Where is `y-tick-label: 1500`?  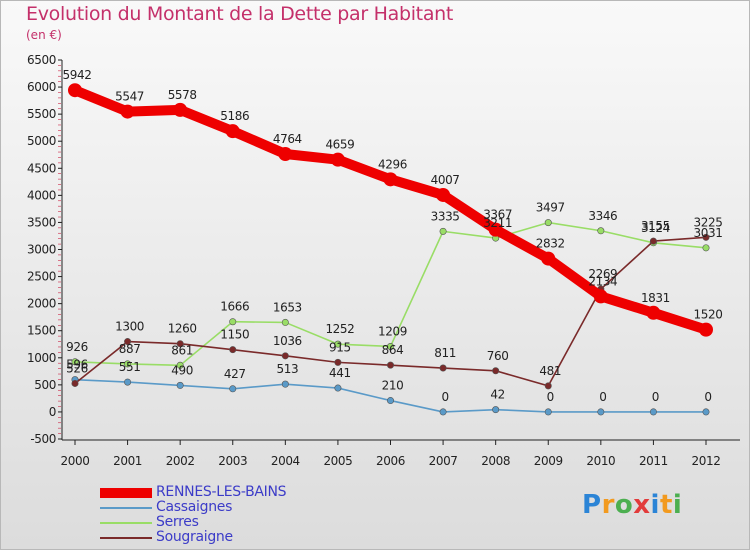 y-tick-label: 1500 is located at coordinates (41, 331).